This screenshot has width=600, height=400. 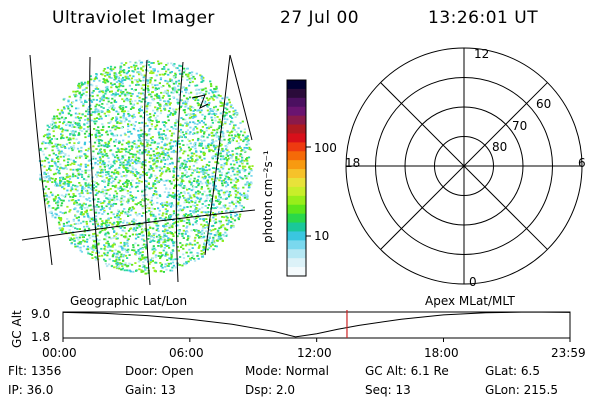 What do you see at coordinates (483, 18) in the screenshot?
I see `image-time: 13:26:01 UT` at bounding box center [483, 18].